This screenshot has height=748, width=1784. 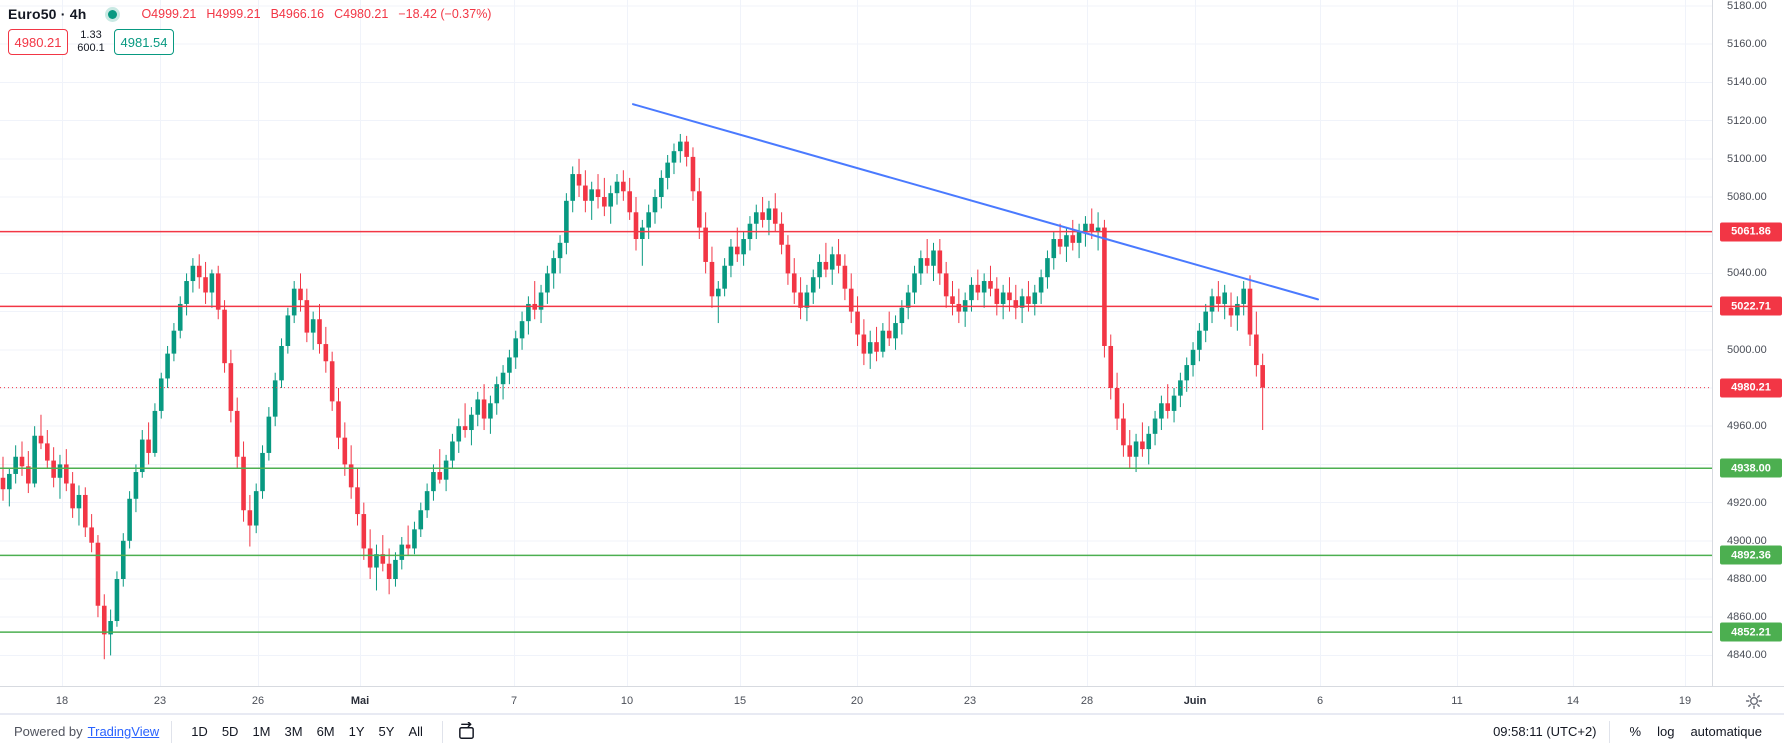 I want to click on spread-value: 1.33, so click(x=91, y=35).